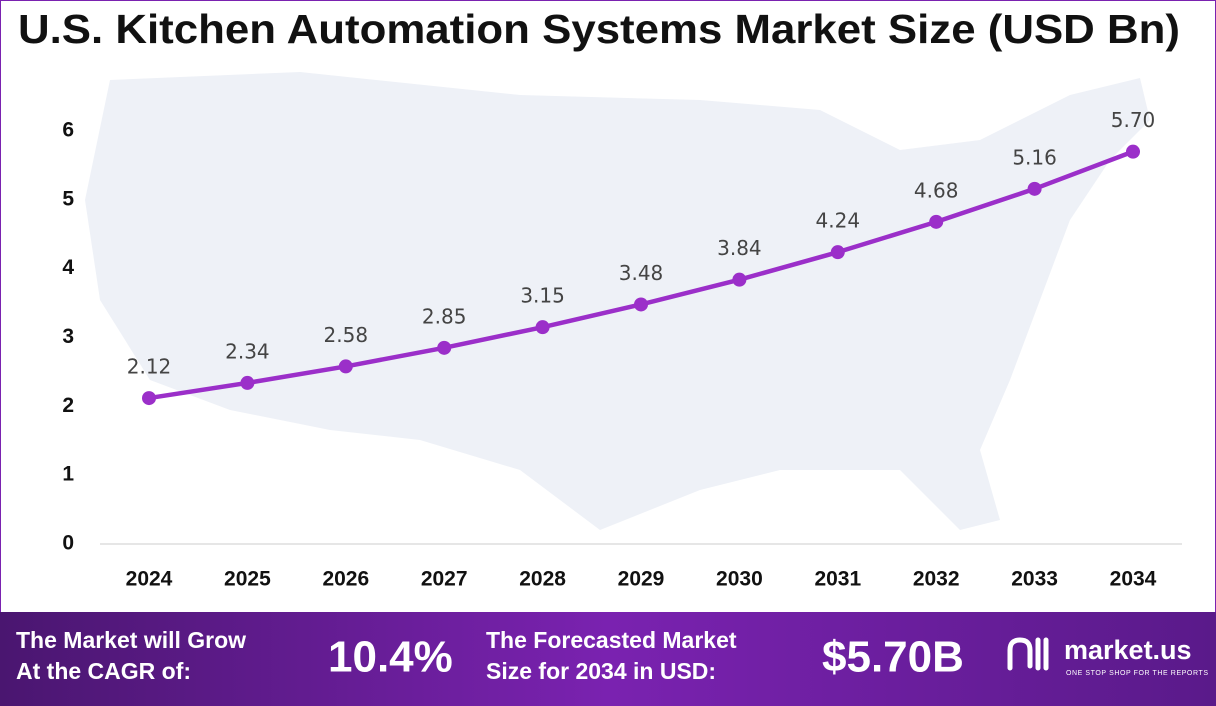 The width and height of the screenshot is (1216, 706). Describe the element at coordinates (542, 579) in the screenshot. I see `x-tick-label: 2028` at that location.